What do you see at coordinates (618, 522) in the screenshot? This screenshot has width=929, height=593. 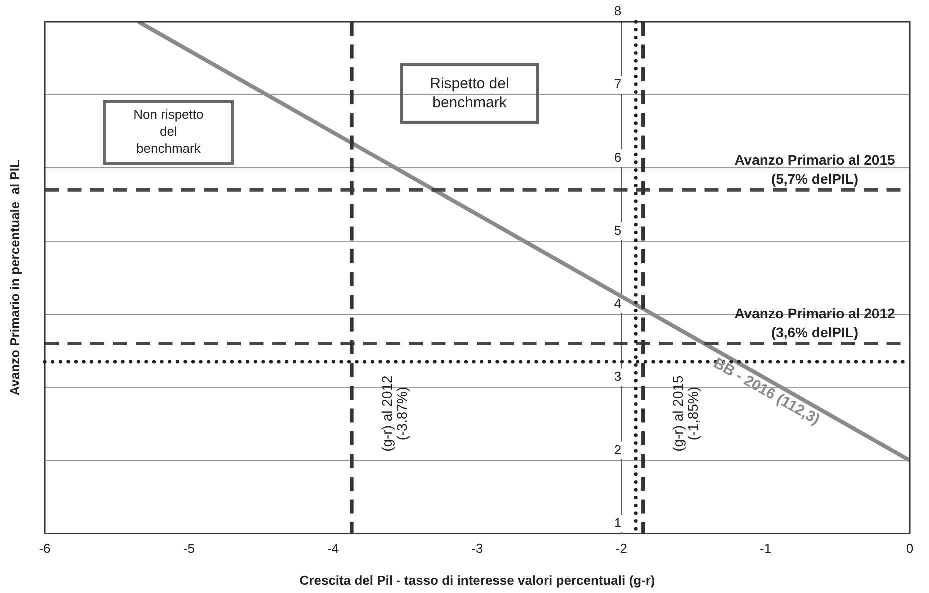 I see `y-tick-label: 1` at bounding box center [618, 522].